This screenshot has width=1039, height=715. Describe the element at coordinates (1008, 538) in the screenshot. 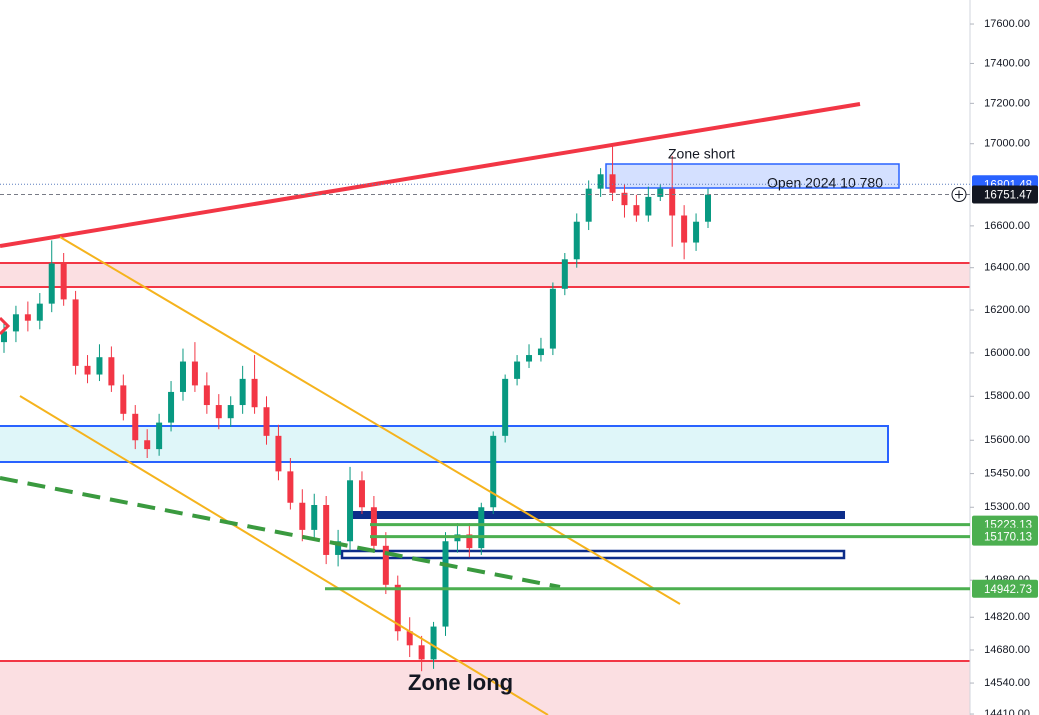

I see `level-badge-label: 15170.13` at that location.